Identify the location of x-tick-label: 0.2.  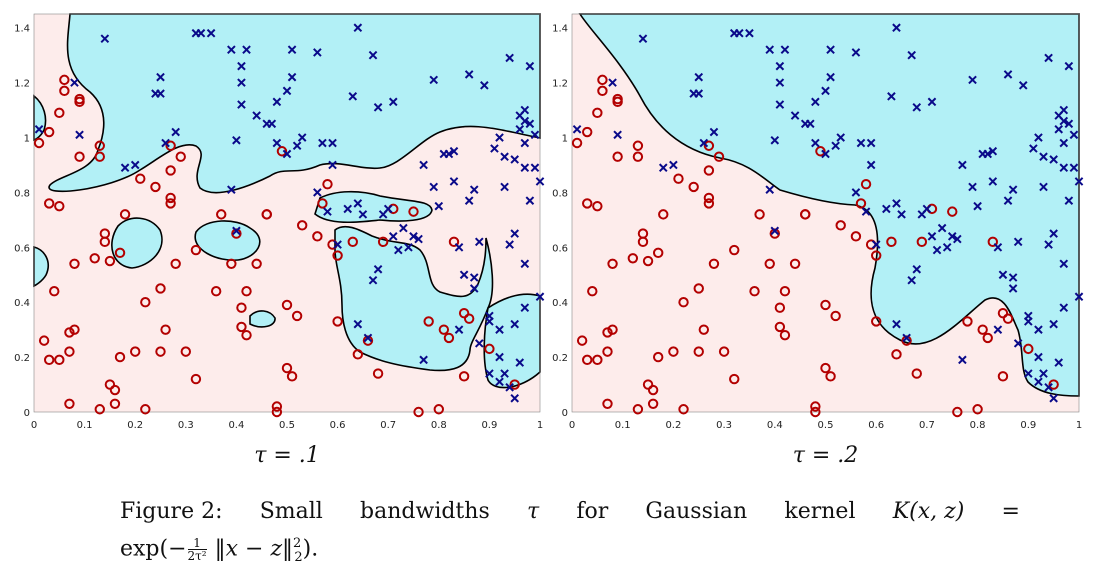
(673, 425).